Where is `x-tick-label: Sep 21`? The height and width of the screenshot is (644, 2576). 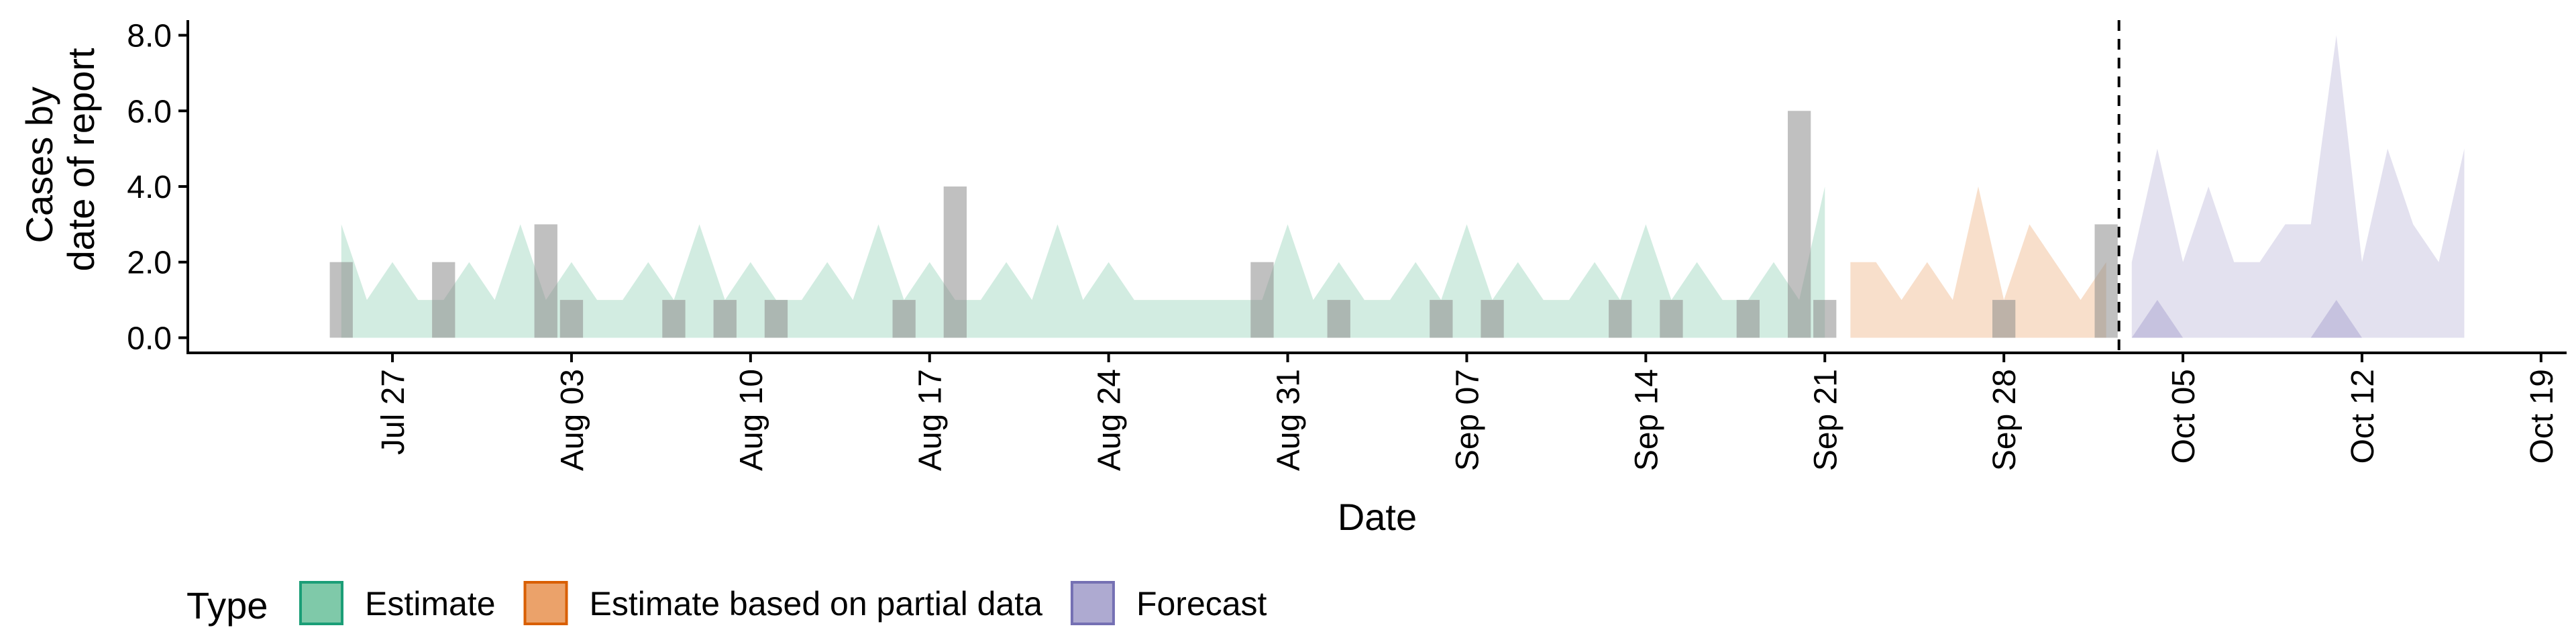 x-tick-label: Sep 21 is located at coordinates (1825, 420).